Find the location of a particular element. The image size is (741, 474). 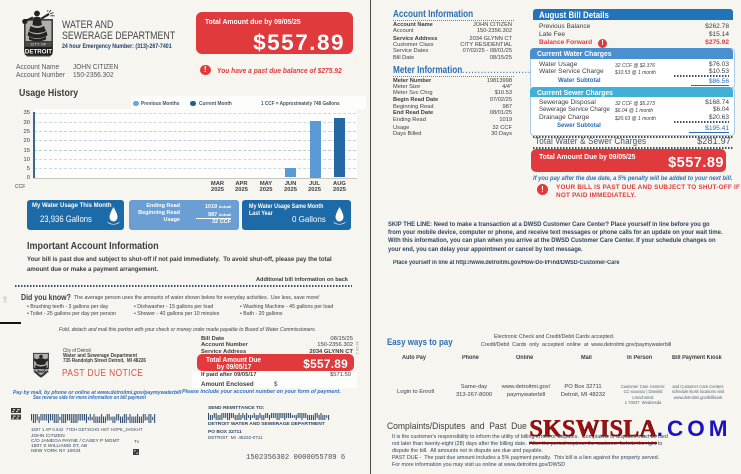

svg-text: CITY OF is located at coordinates (39, 45).